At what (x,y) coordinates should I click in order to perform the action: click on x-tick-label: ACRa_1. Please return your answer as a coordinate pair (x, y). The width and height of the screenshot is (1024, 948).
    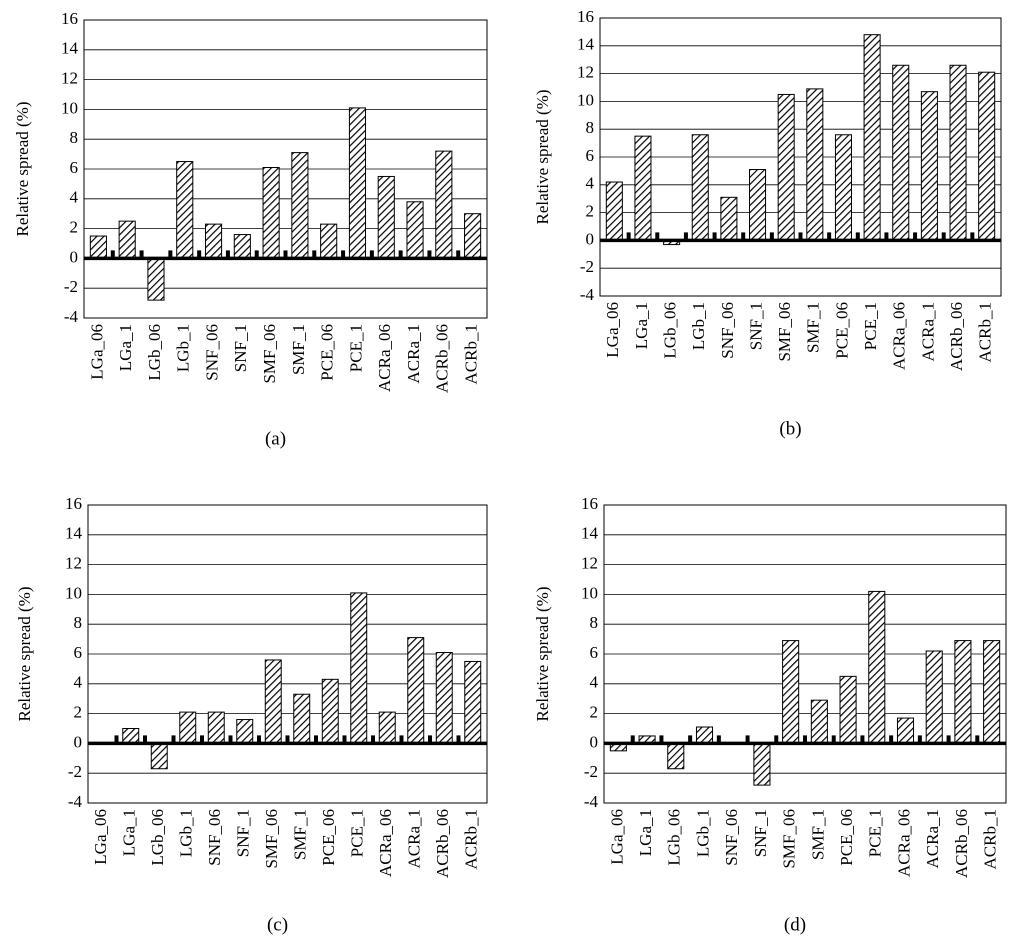
    Looking at the image, I should click on (927, 332).